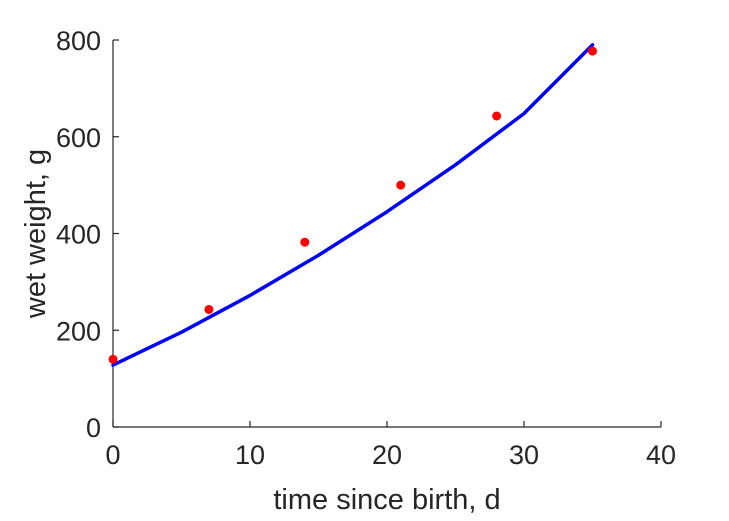 The height and width of the screenshot is (521, 729). I want to click on y-ticks: 0 200 400 600 800, so click(87, 234).